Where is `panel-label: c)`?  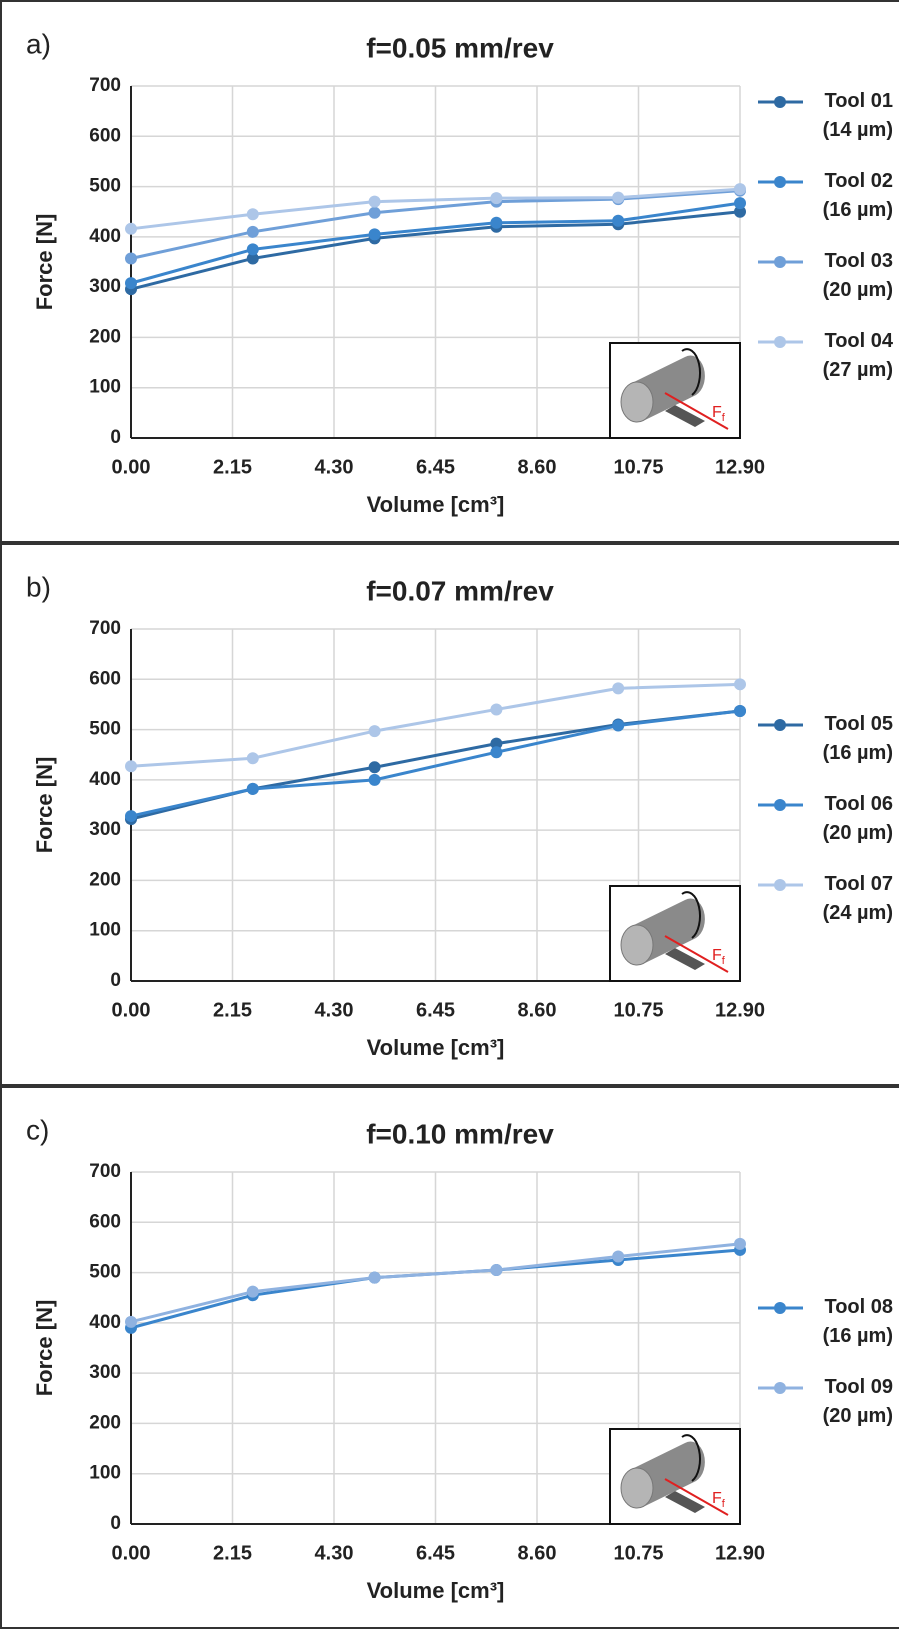
panel-label: c) is located at coordinates (37, 1129).